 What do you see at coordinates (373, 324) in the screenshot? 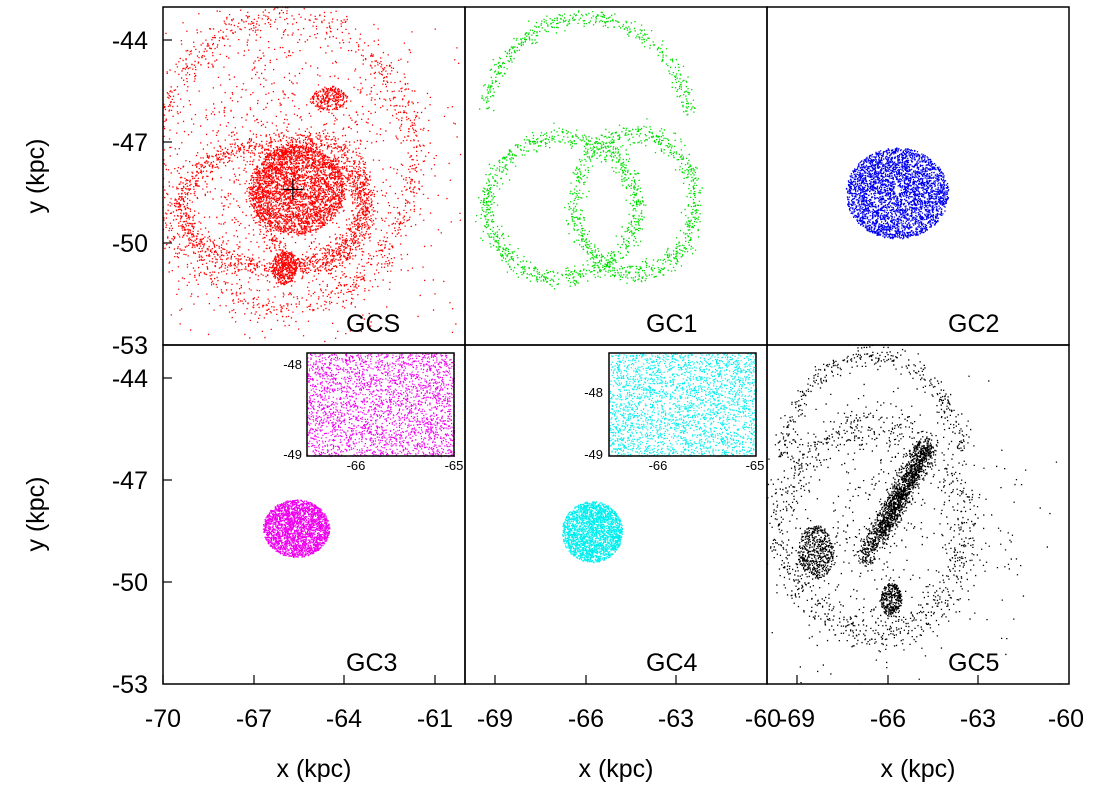
I see `panel-label-gcs: GCS` at bounding box center [373, 324].